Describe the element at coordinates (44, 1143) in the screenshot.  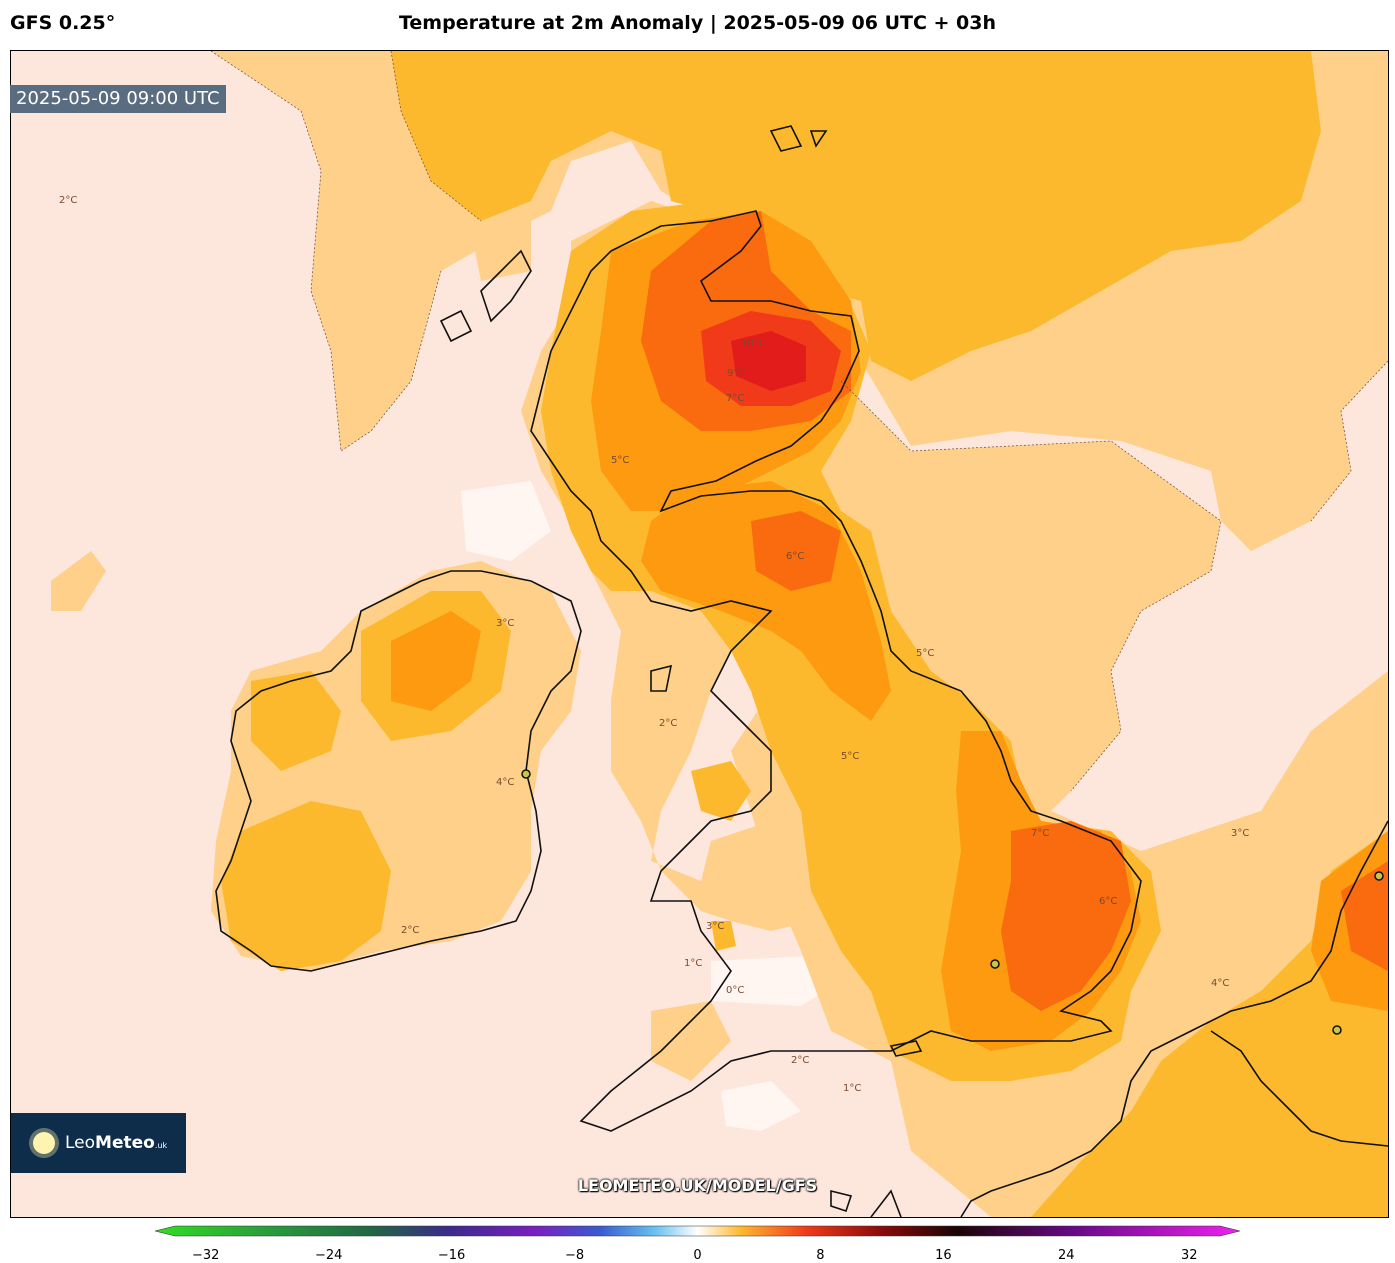
I see `sun-icon` at that location.